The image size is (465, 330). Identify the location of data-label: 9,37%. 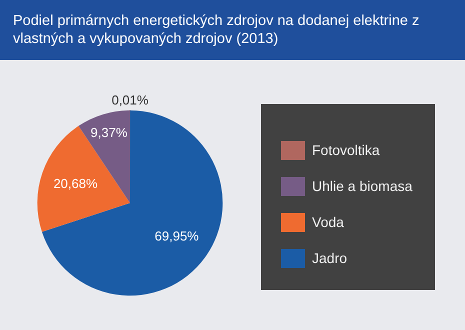
(109, 132).